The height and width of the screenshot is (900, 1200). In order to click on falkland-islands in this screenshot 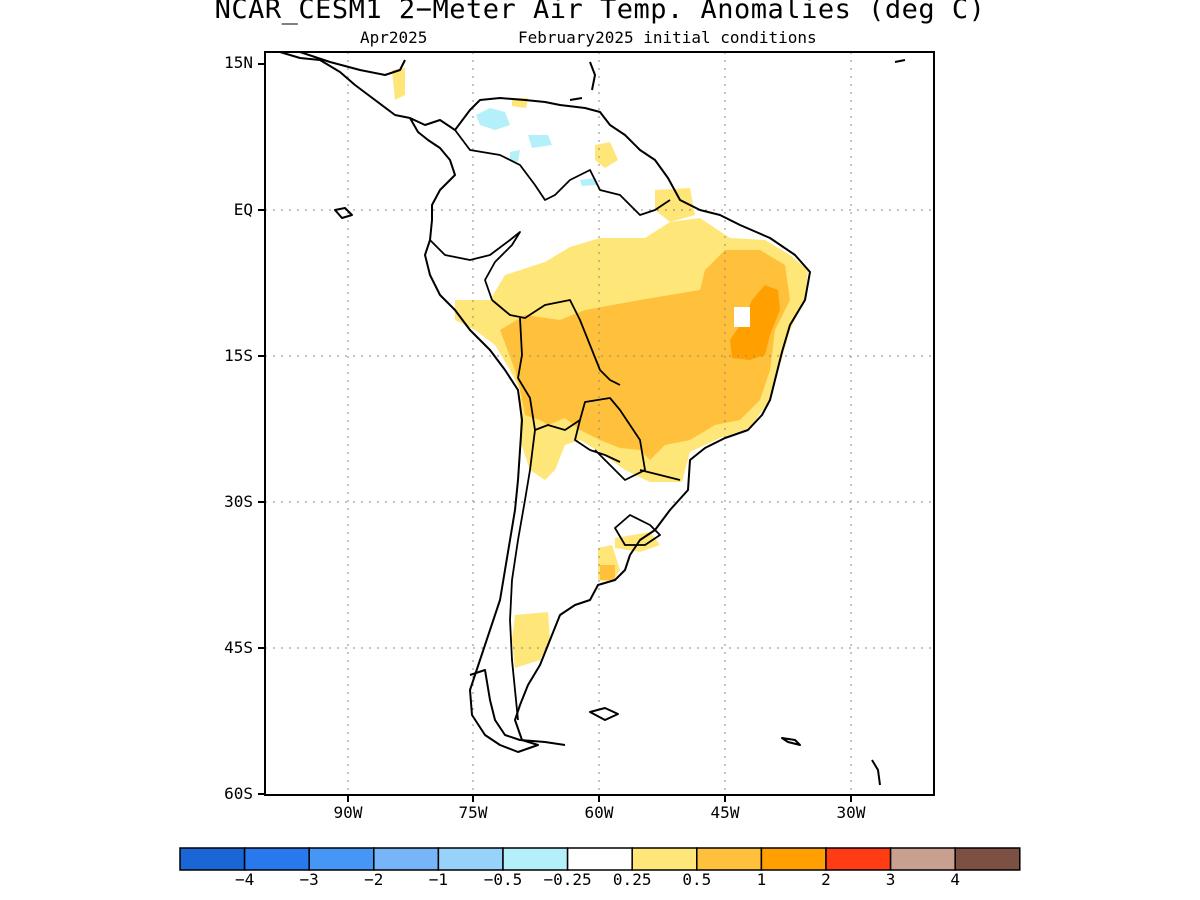, I will do `click(604, 714)`.